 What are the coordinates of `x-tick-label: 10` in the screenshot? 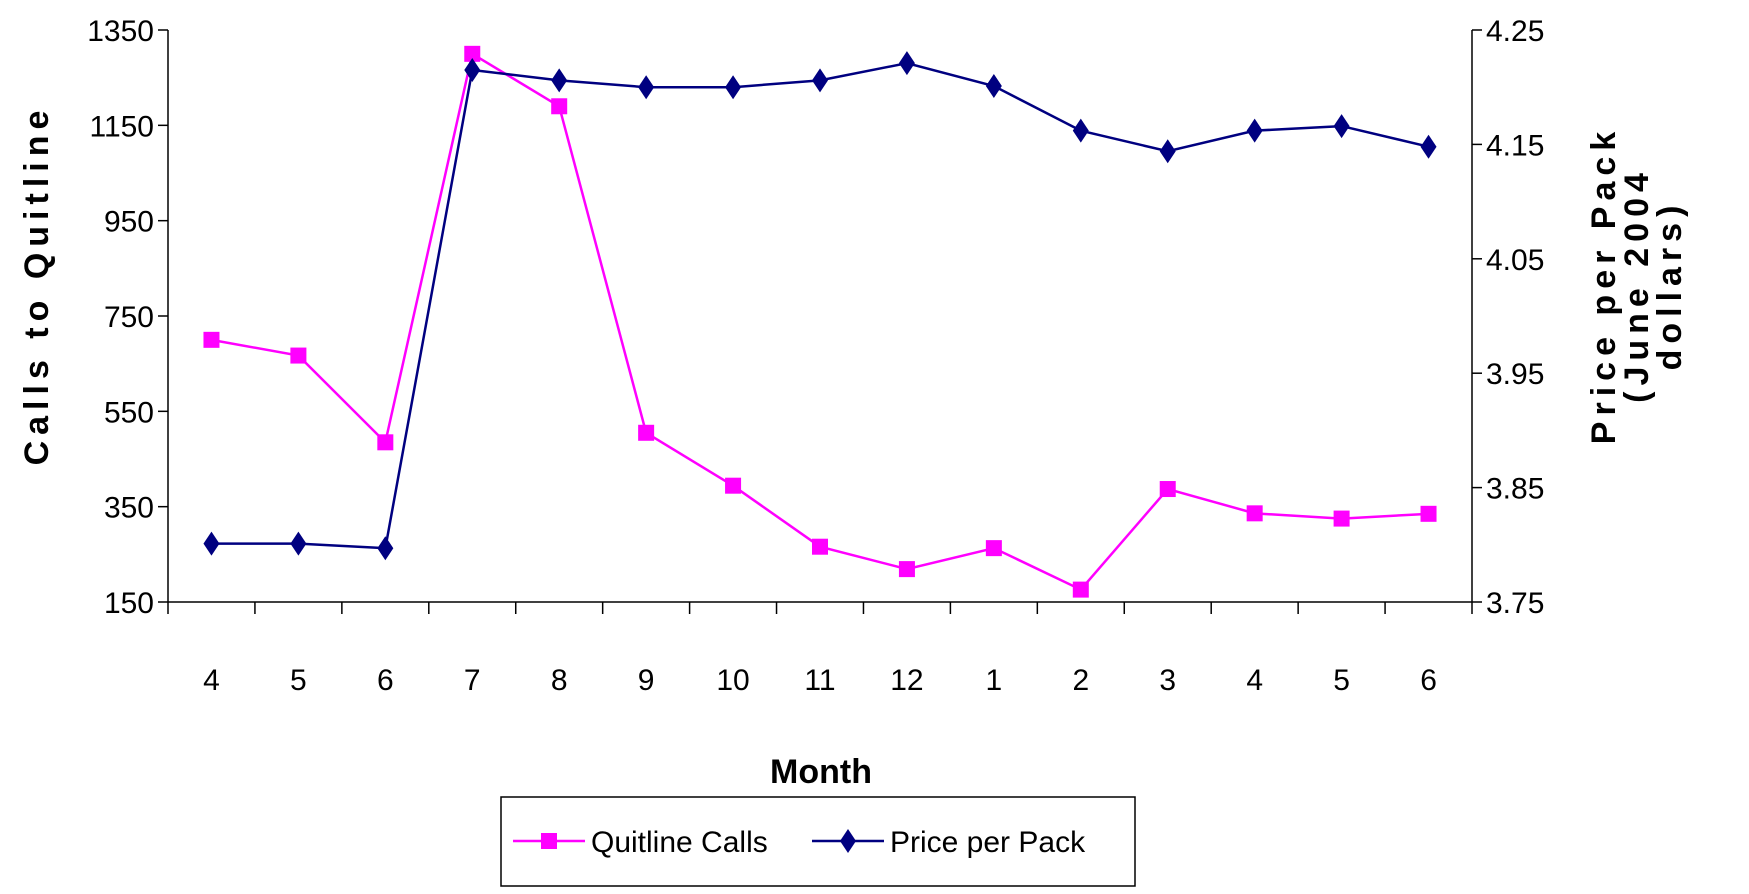 It's located at (732, 680).